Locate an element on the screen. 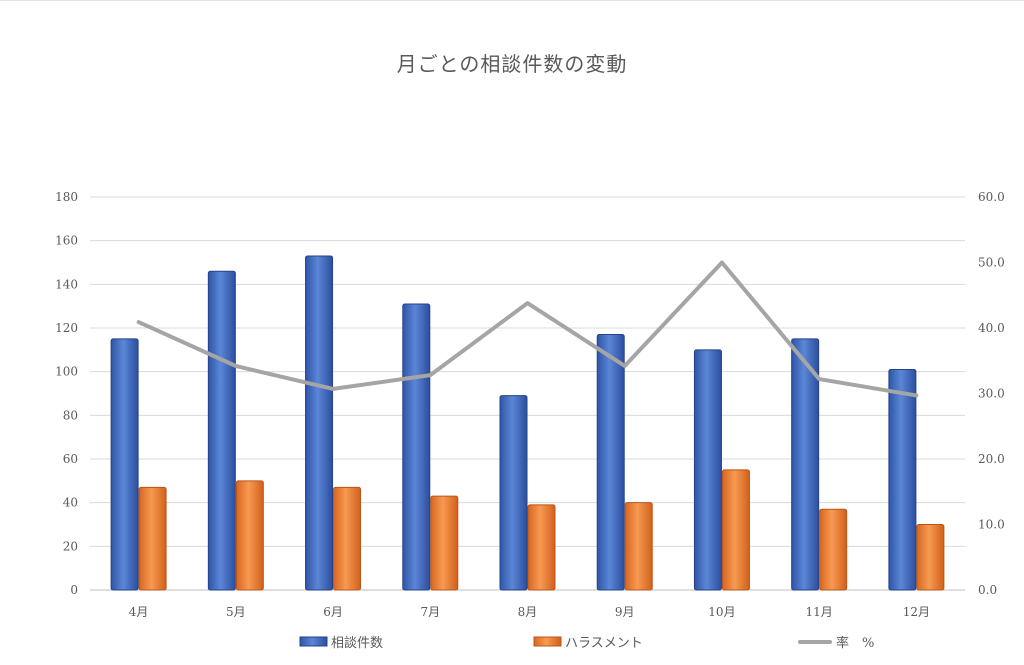  y-right-tick-label: 20.0 is located at coordinates (991, 459).